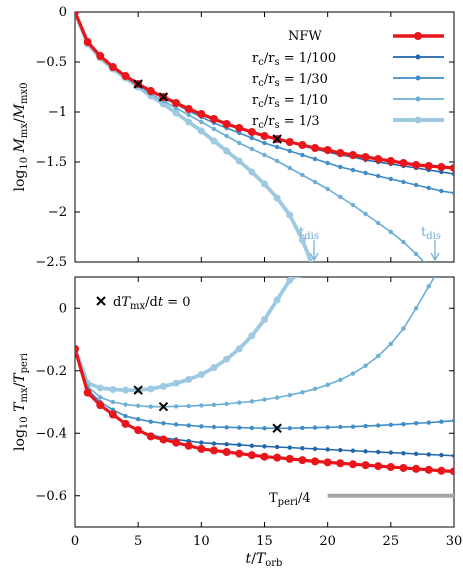  What do you see at coordinates (264, 541) in the screenshot?
I see `bottom-x-tick-label: 15` at bounding box center [264, 541].